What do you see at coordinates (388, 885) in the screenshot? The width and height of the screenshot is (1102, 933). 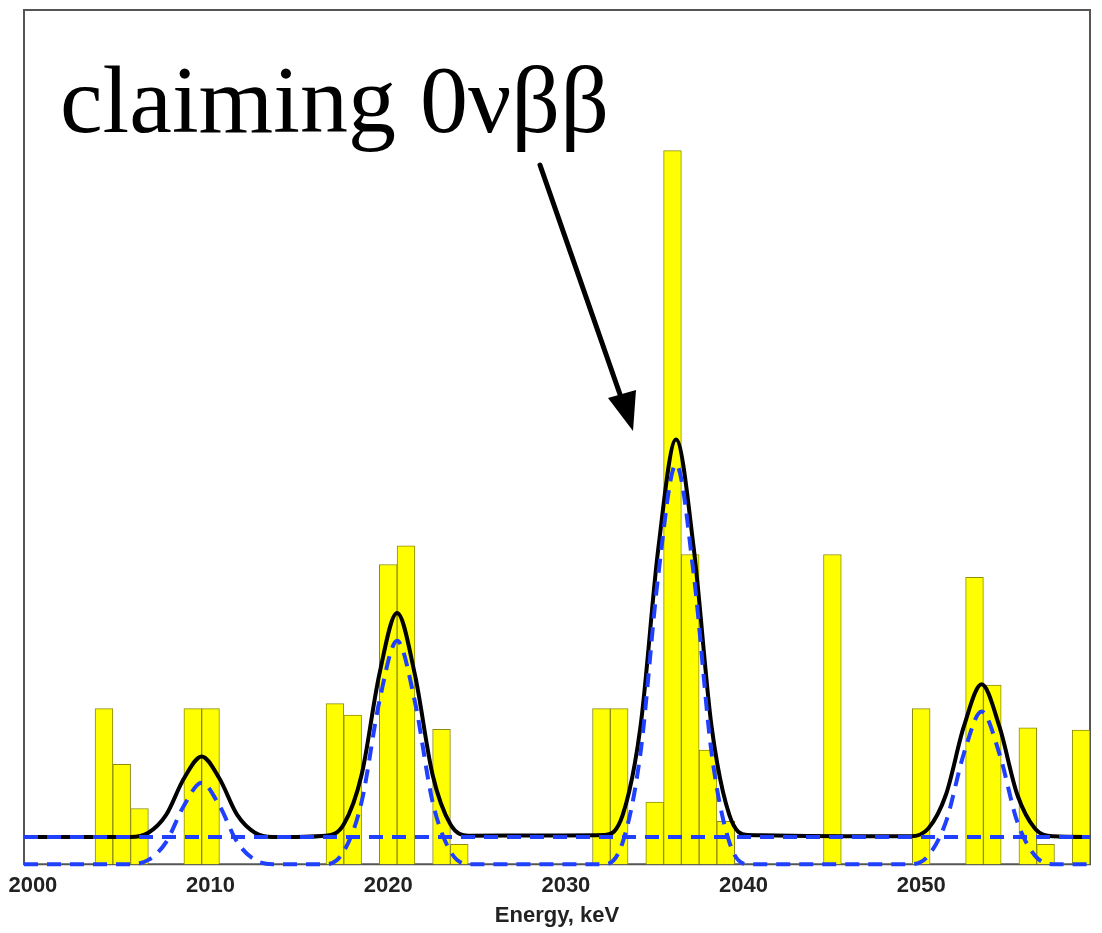 I see `x-tick-label: 2020` at bounding box center [388, 885].